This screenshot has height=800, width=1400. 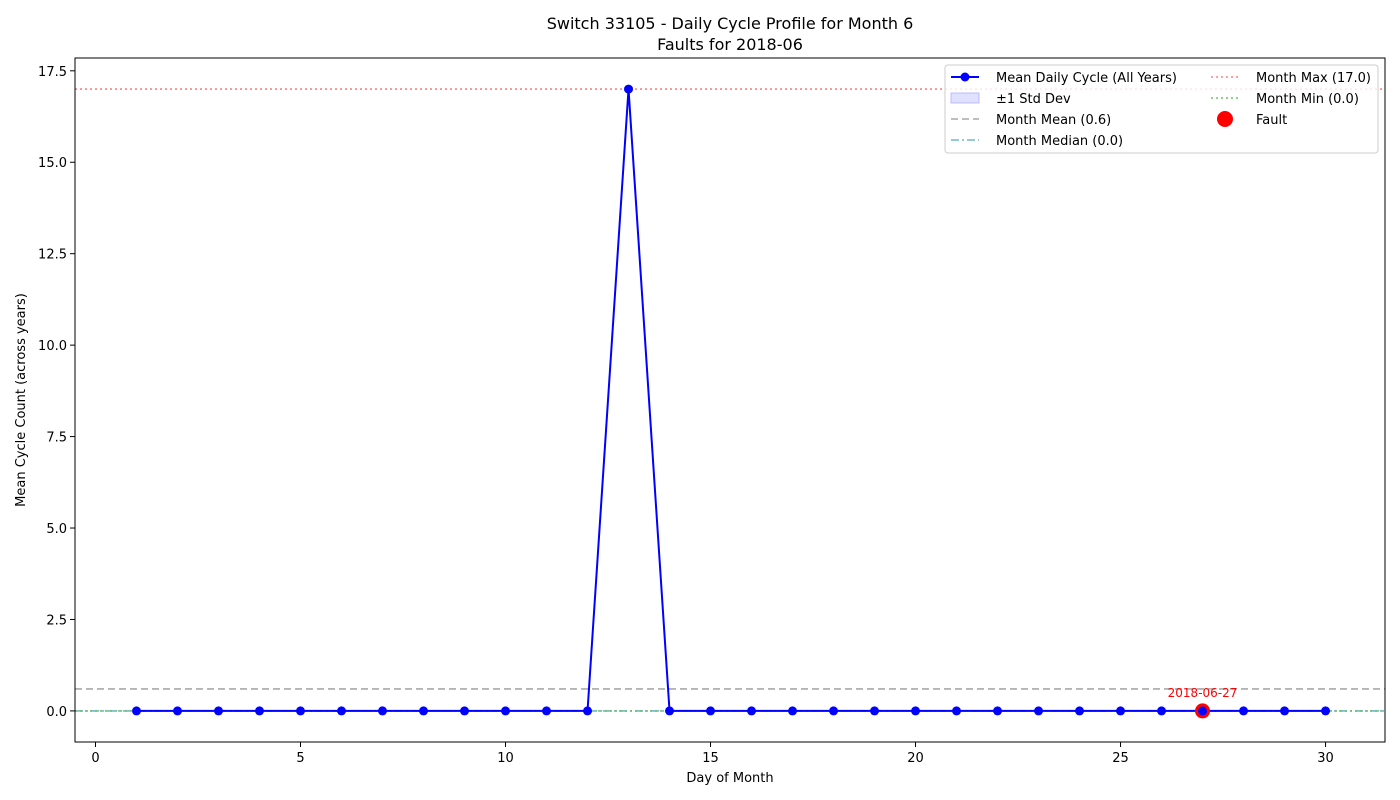 What do you see at coordinates (52, 163) in the screenshot?
I see `y-tick-label: 15.0` at bounding box center [52, 163].